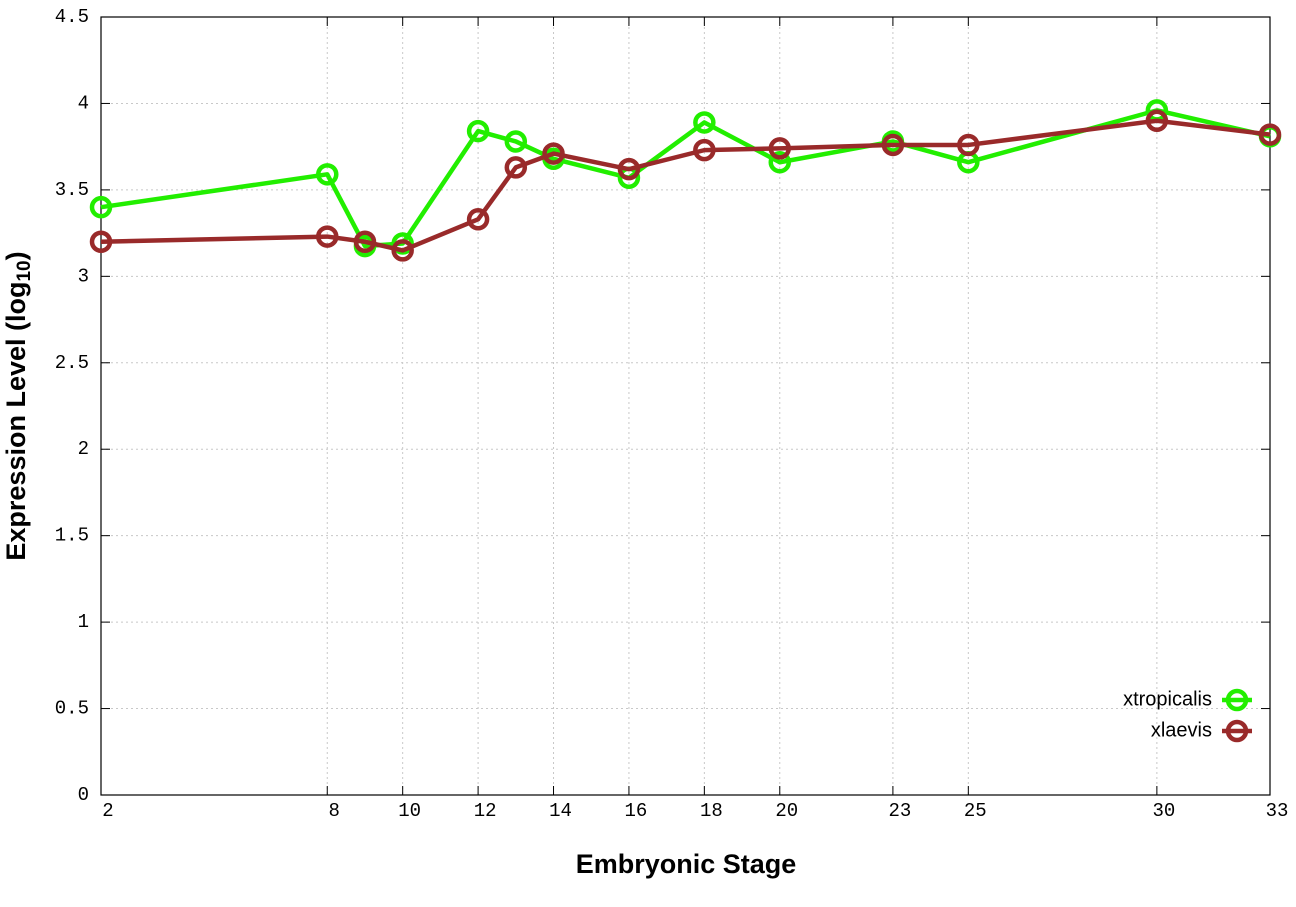 Image resolution: width=1296 pixels, height=907 pixels. I want to click on y-tick-label: 0, so click(83, 795).